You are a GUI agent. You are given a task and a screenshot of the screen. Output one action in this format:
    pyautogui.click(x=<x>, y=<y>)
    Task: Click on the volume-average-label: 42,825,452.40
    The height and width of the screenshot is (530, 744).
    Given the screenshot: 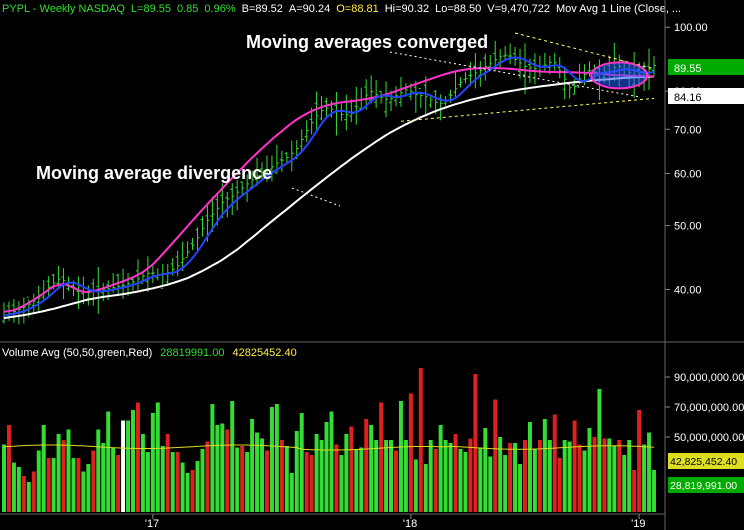 What is the action you would take?
    pyautogui.click(x=703, y=462)
    